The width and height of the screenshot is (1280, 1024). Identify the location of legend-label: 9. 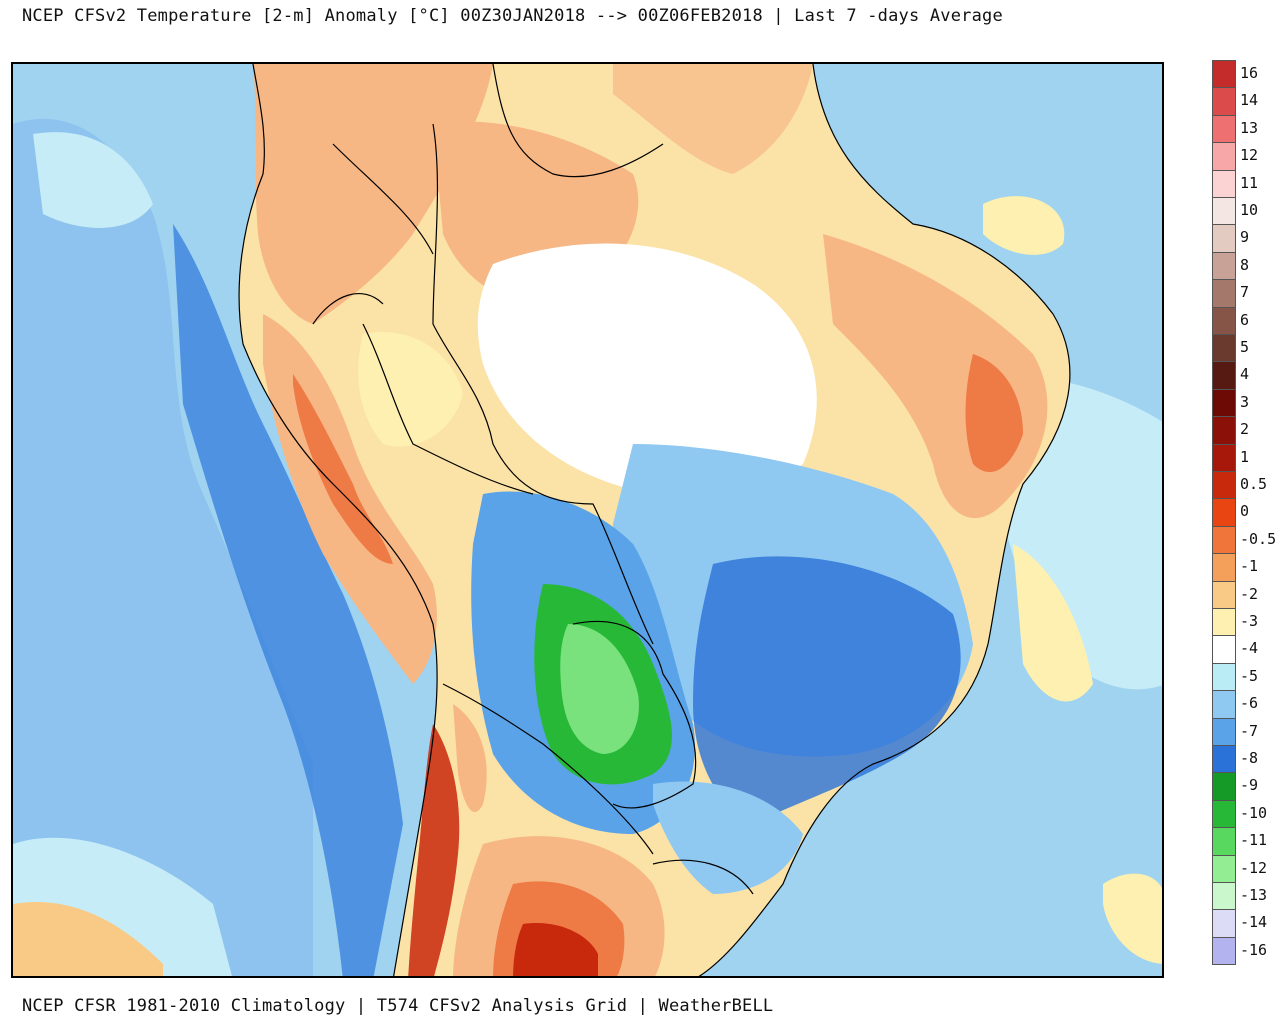
(1245, 237).